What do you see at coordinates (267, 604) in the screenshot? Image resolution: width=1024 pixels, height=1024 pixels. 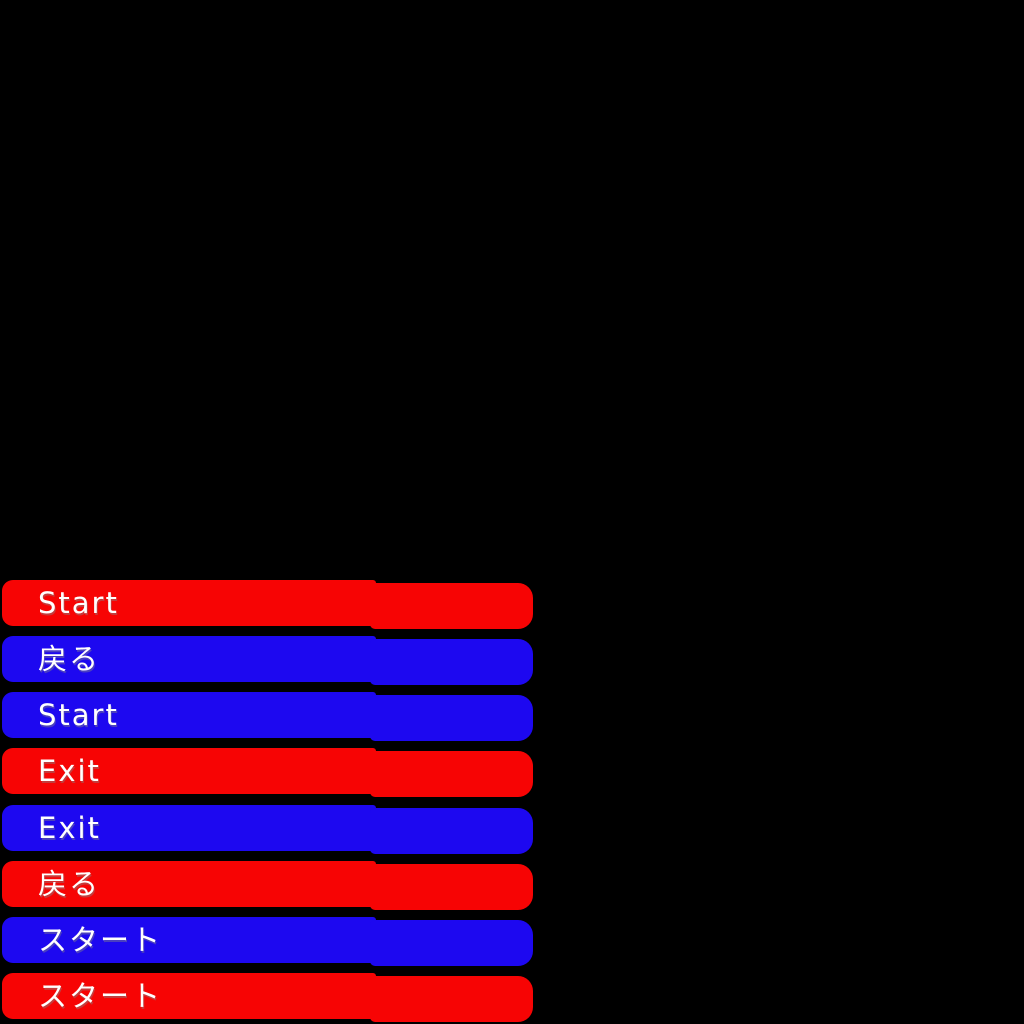 I see `start-button-red: Start` at bounding box center [267, 604].